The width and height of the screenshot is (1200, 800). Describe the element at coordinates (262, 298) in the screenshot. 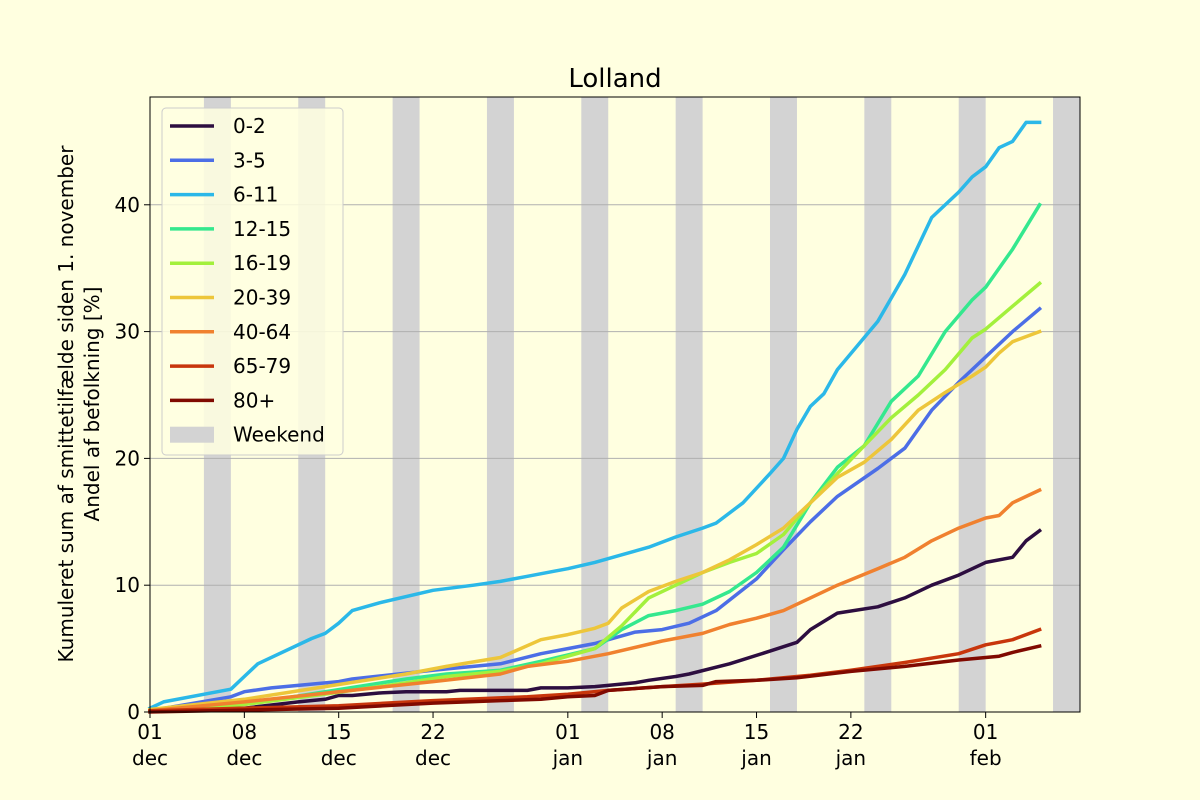

I see `legend-label: 20-39` at that location.